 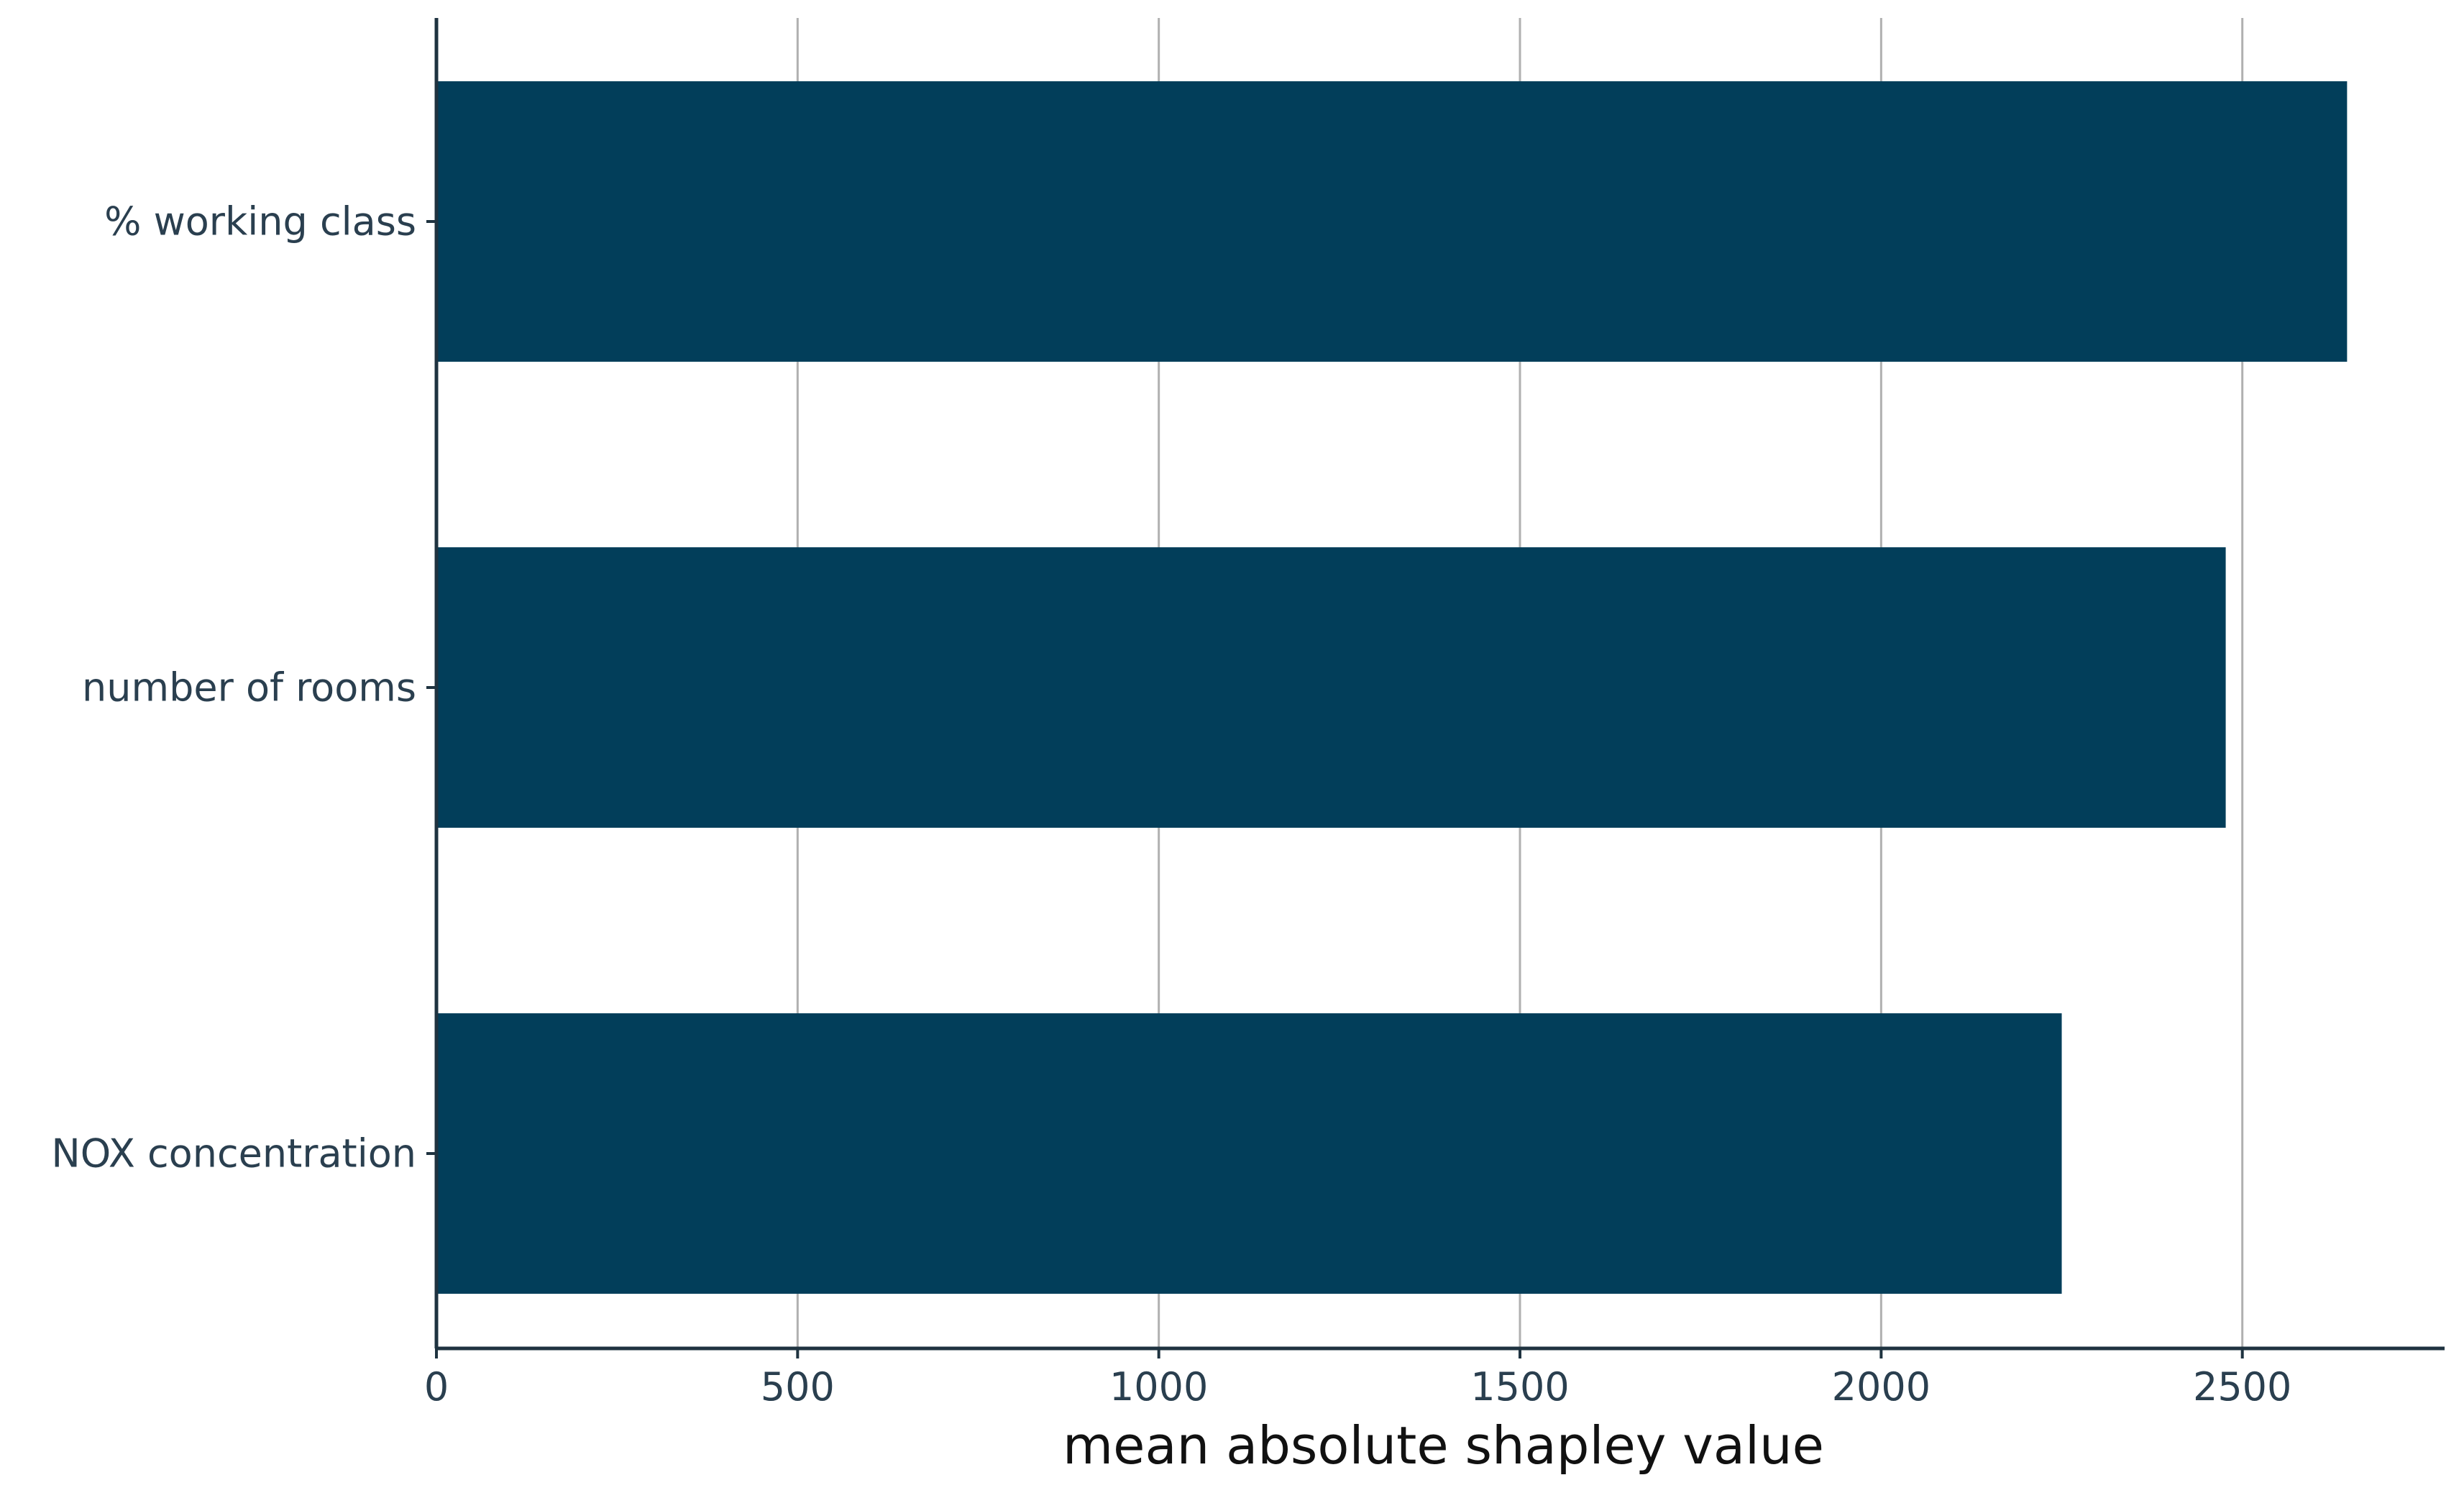 I want to click on y-tick-label-0: % working class, so click(x=260, y=222).